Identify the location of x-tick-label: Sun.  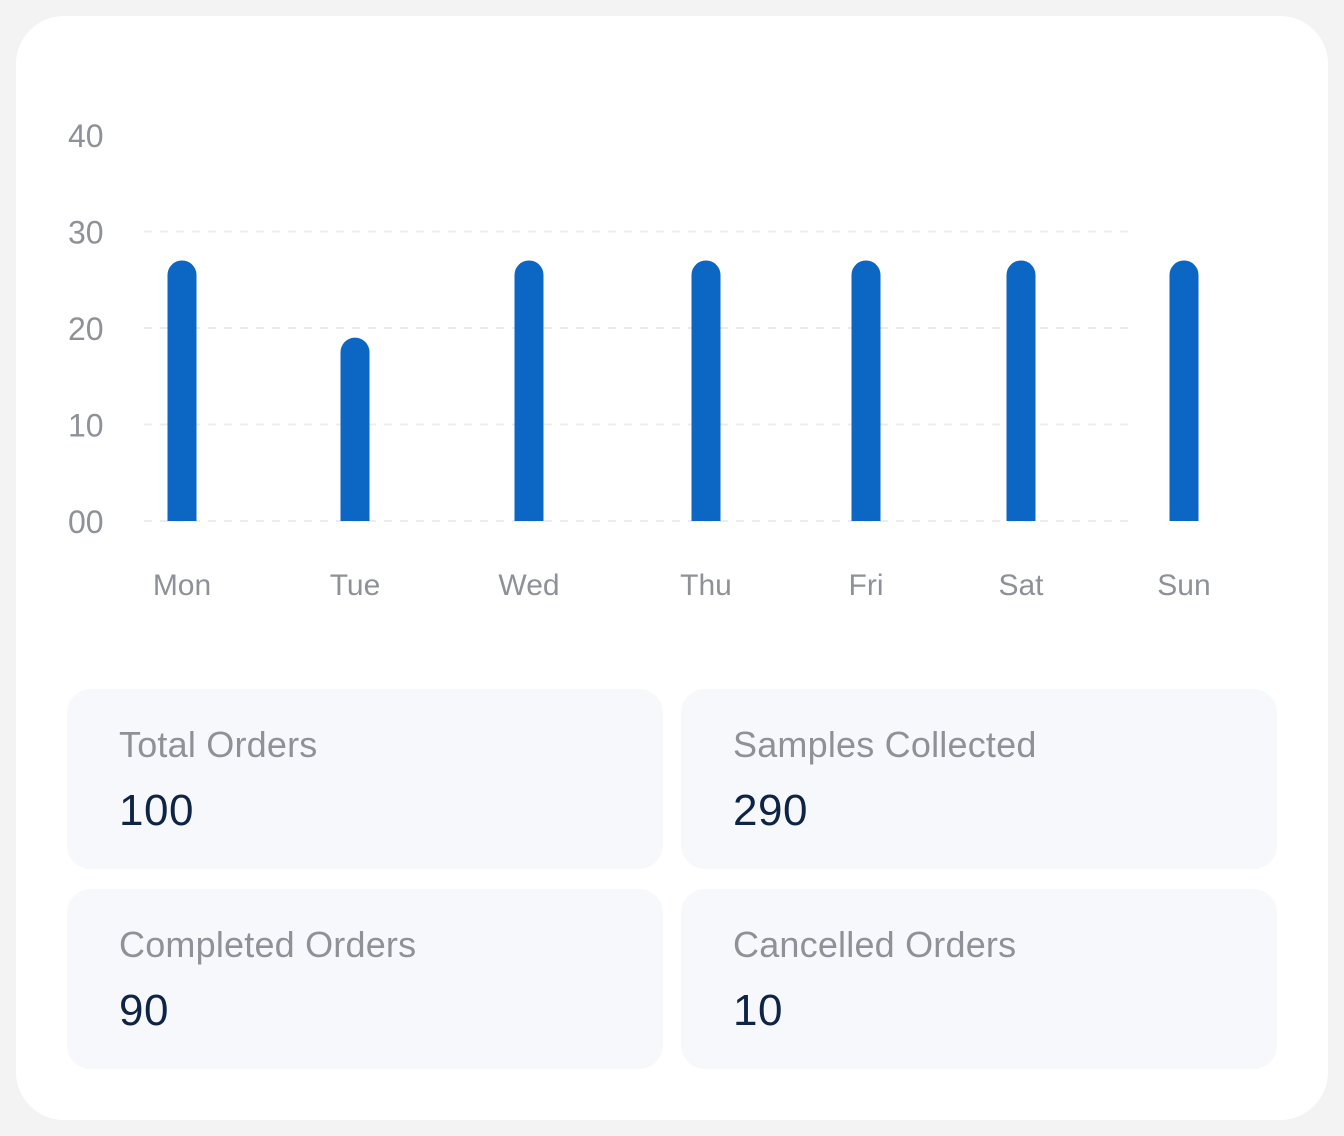
(1183, 585).